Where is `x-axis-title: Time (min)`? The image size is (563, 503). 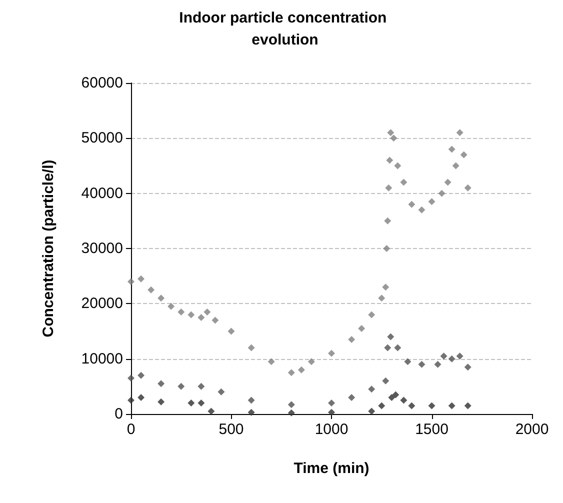
x-axis-title: Time (min) is located at coordinates (332, 468).